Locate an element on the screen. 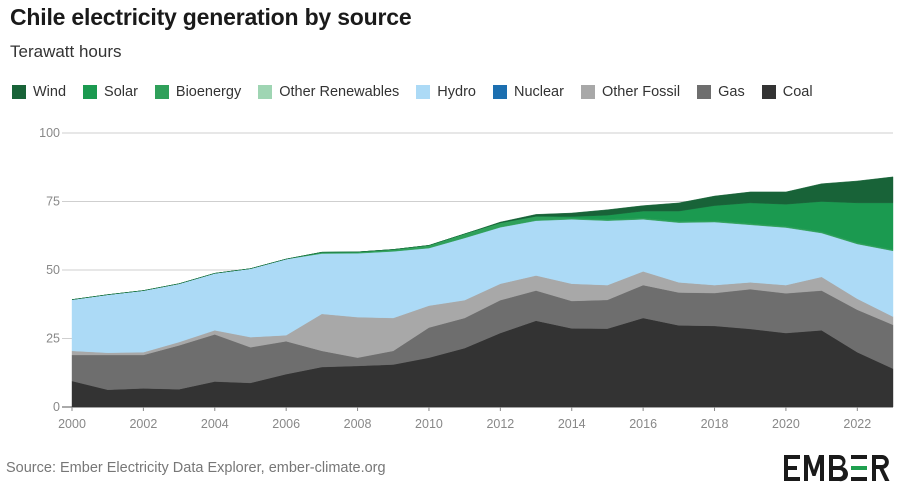  legend-item-other-renewables: Other Renewables is located at coordinates (328, 92).